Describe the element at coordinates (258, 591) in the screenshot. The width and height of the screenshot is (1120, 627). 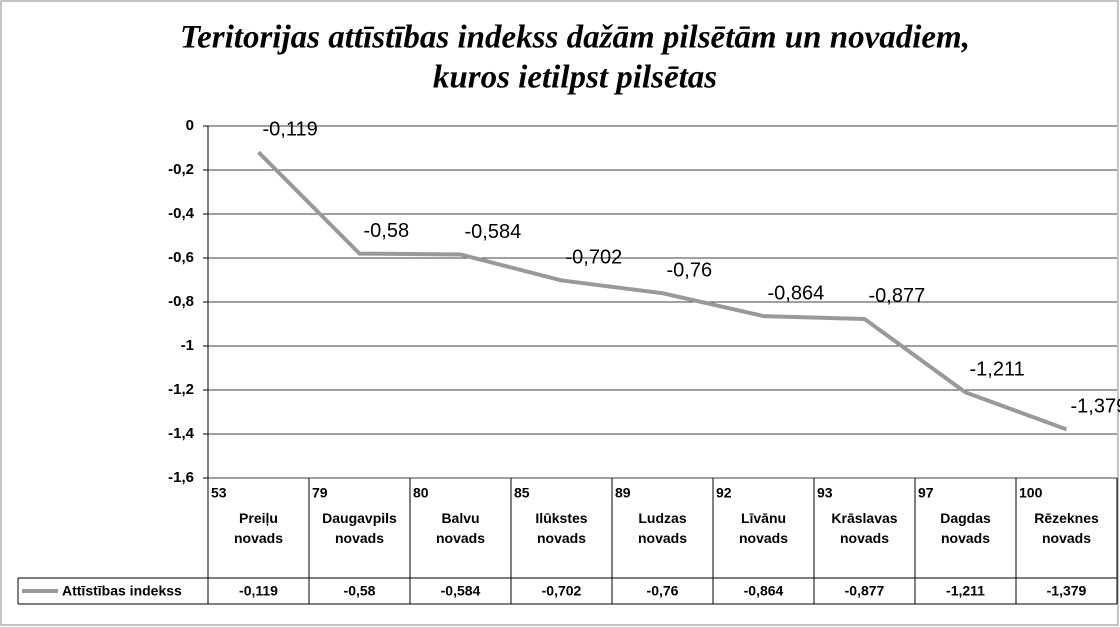
I see `table-value: -0,119` at that location.